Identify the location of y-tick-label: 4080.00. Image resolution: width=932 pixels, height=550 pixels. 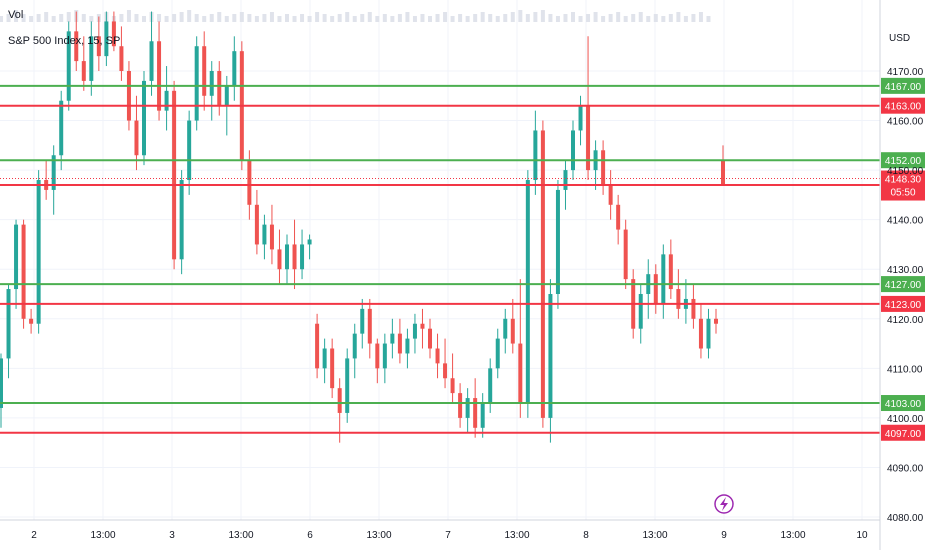
(905, 518).